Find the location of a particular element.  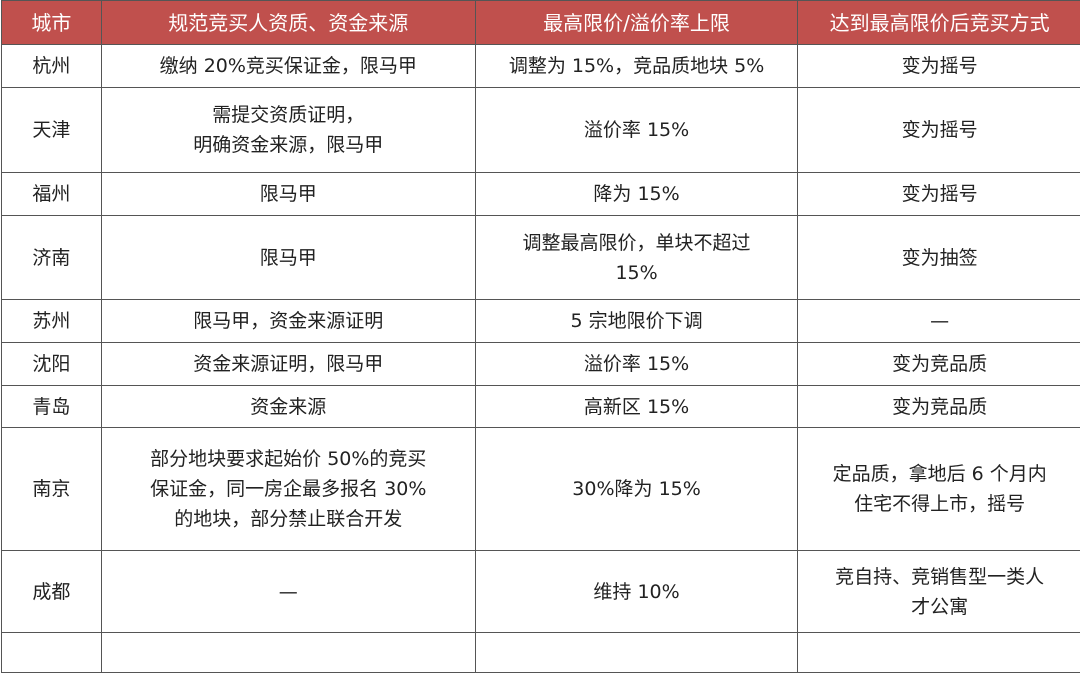

qualification-line: 保证金，同一房企最多报名 30% is located at coordinates (288, 489).